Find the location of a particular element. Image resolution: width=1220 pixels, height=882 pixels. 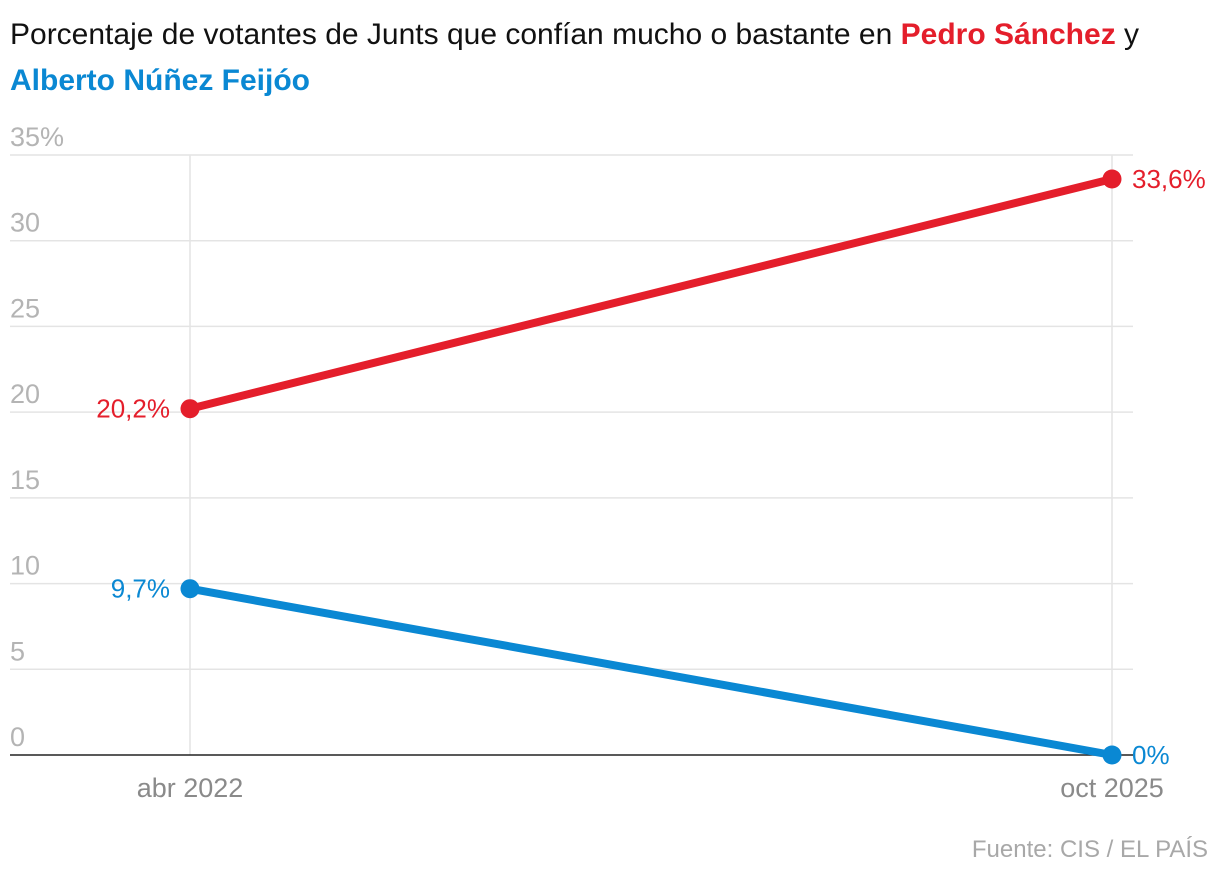

data-label: 0% is located at coordinates (1151, 755).